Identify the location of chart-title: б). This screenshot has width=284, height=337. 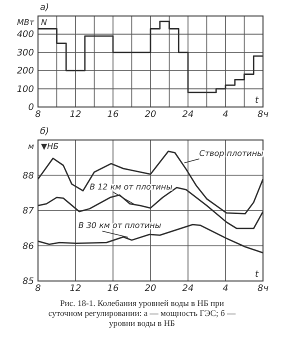
(45, 132).